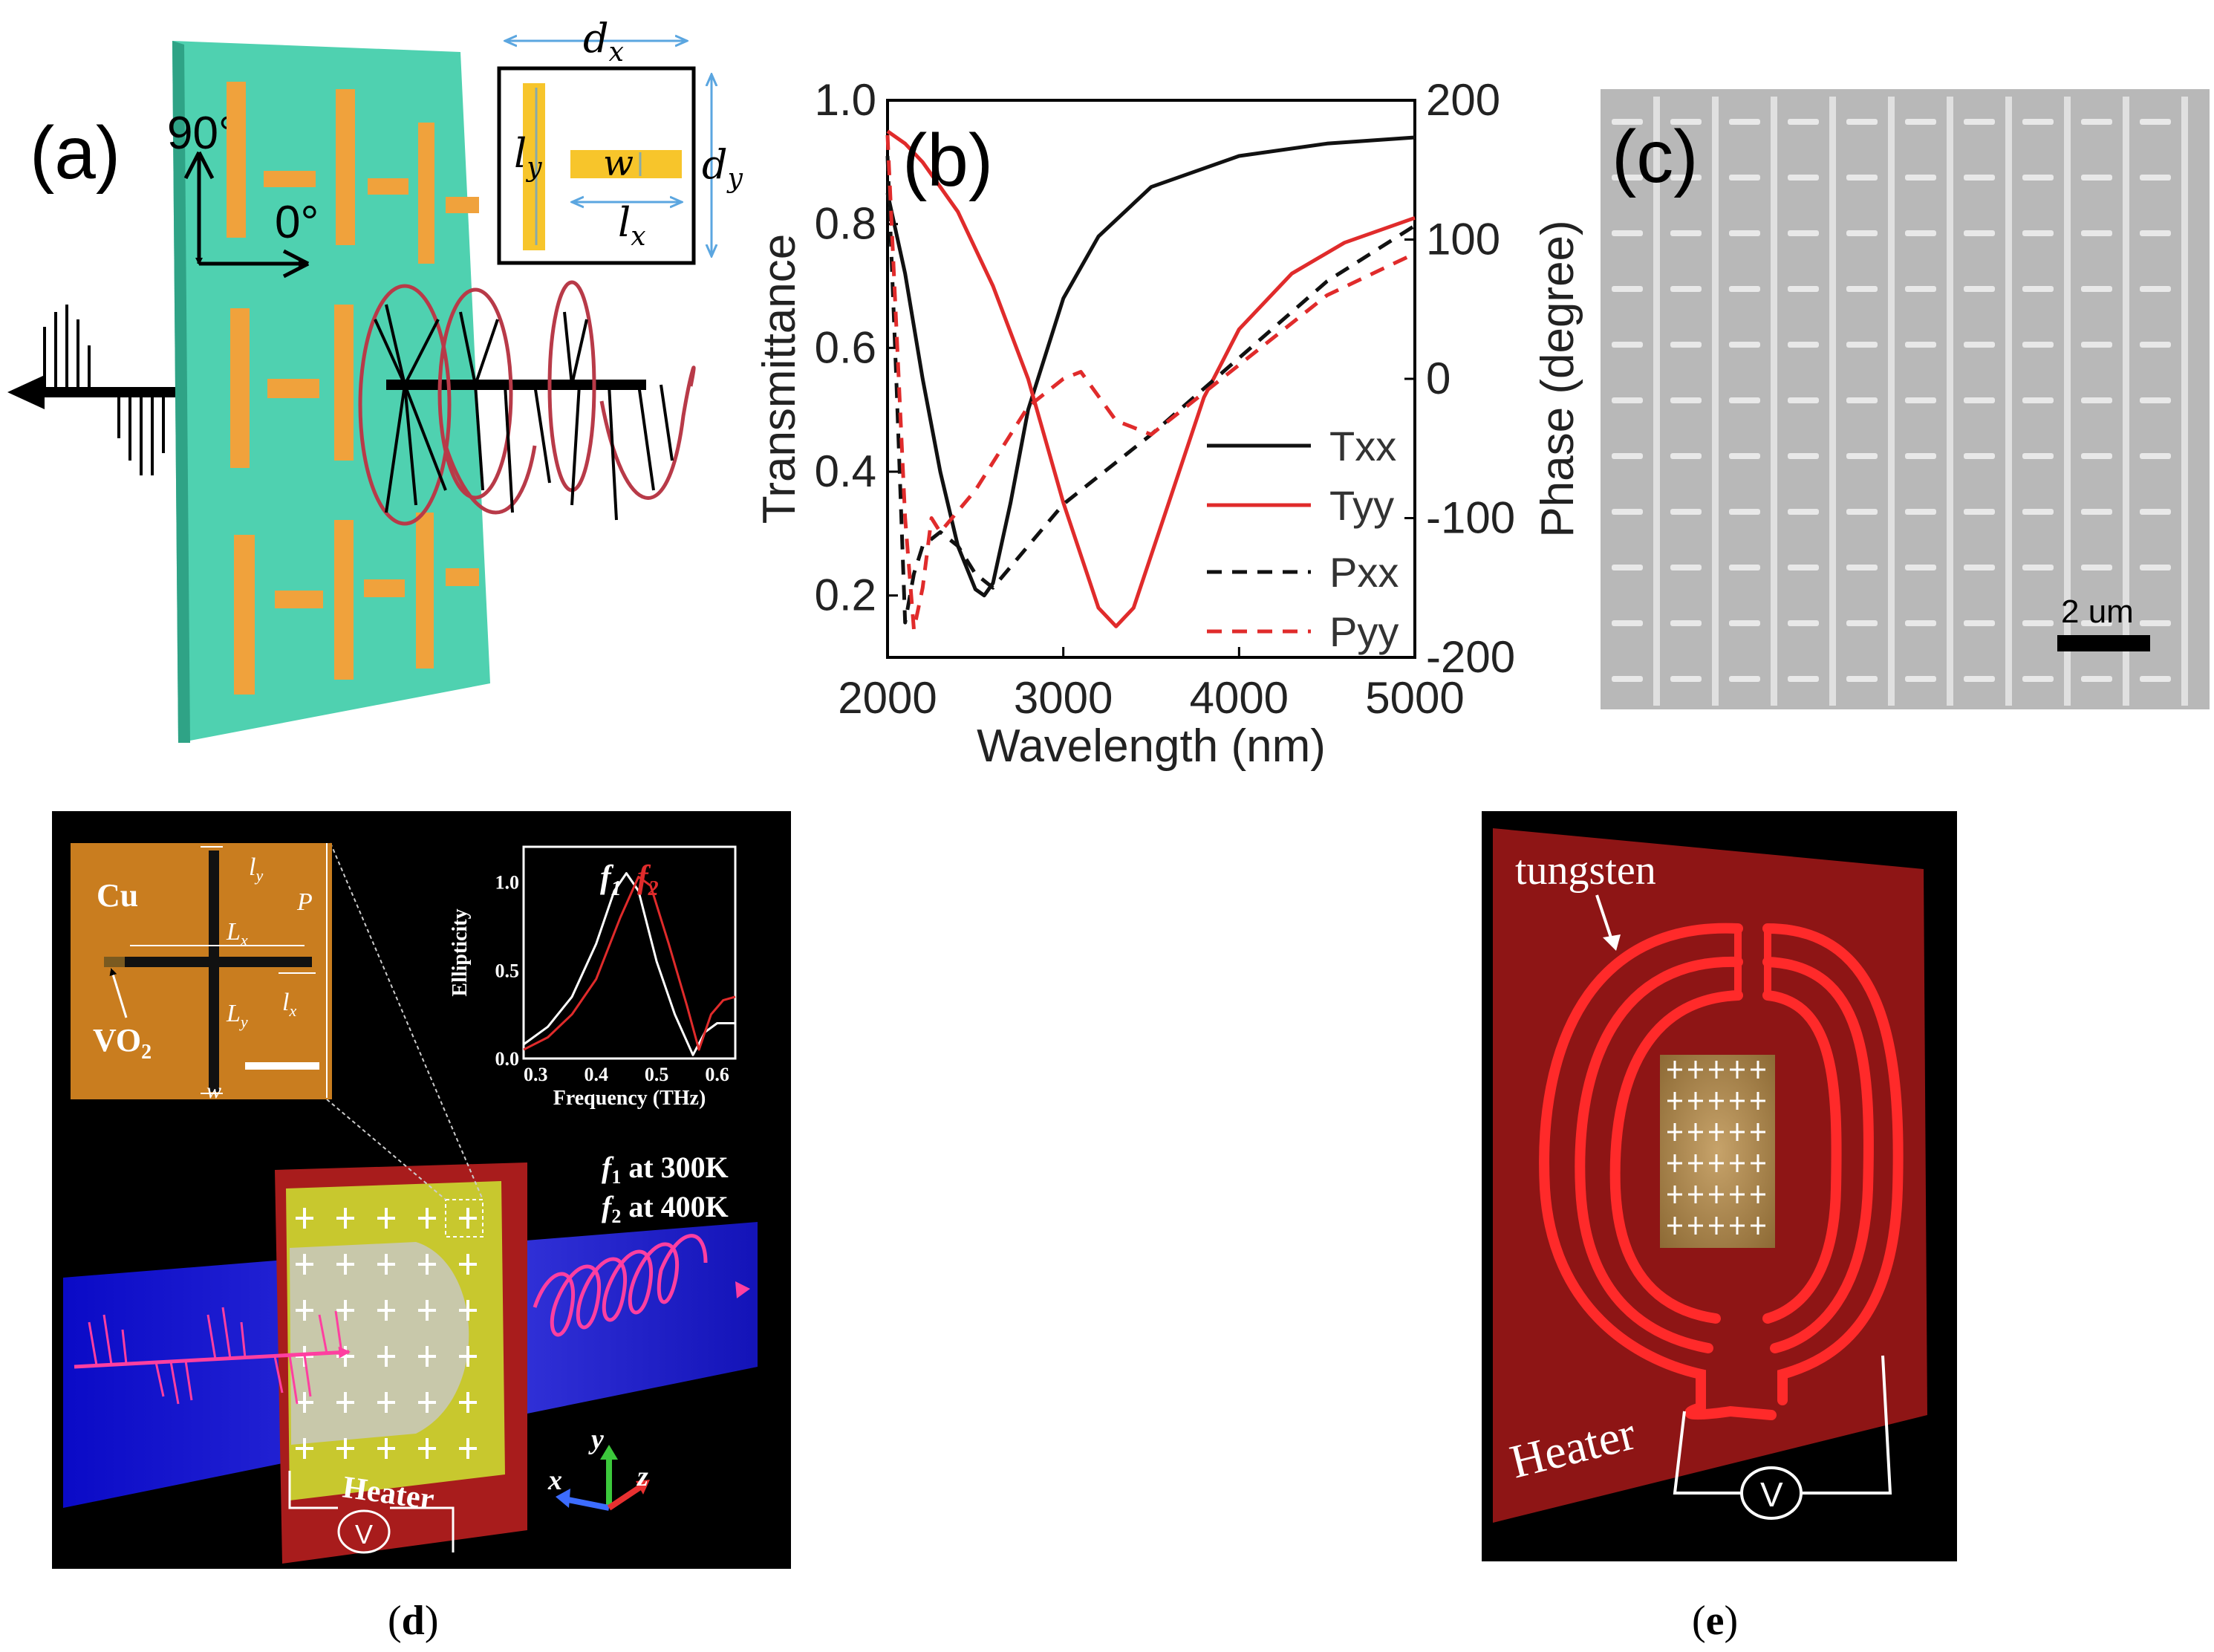 This screenshot has height=1652, width=2214. Describe the element at coordinates (845, 100) in the screenshot. I see `y-tick-label: 1.0` at that location.